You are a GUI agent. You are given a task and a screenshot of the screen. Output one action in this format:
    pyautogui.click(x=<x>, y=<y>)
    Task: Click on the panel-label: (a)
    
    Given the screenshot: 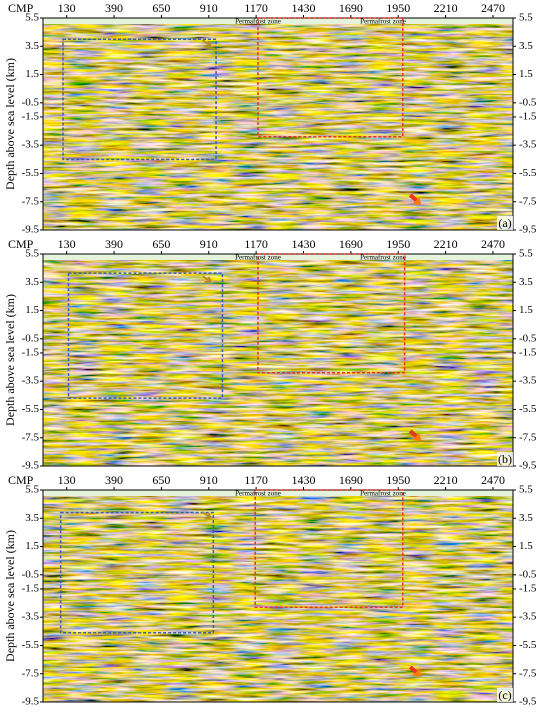 What is the action you would take?
    pyautogui.click(x=504, y=223)
    